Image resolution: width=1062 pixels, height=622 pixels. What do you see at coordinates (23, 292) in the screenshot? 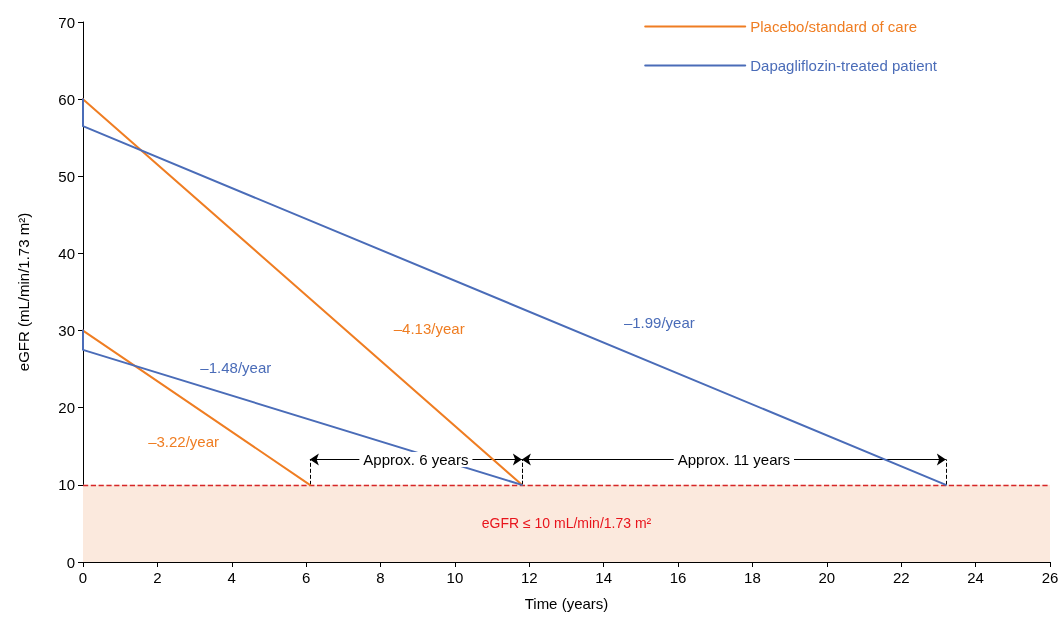
I see `y-axis-title: eGFR (mL/min/1.73 m²)` at bounding box center [23, 292].